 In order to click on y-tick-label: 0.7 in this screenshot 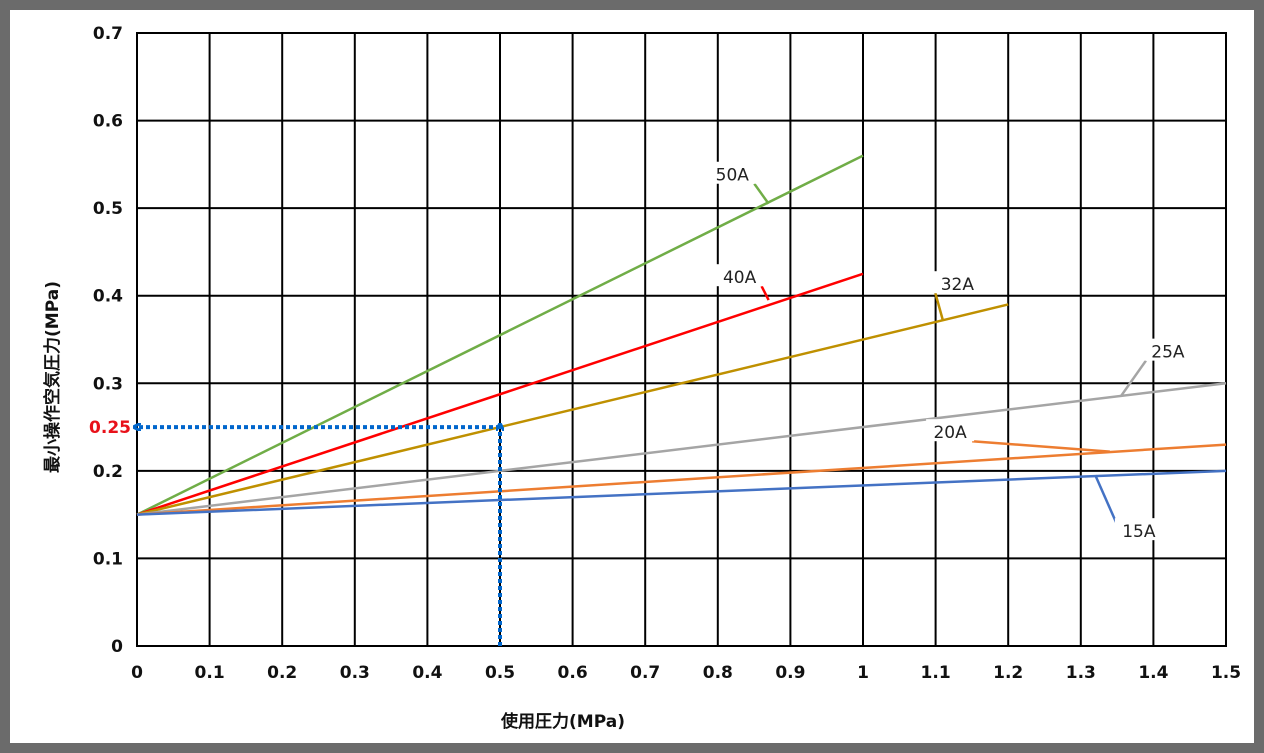, I will do `click(108, 34)`.